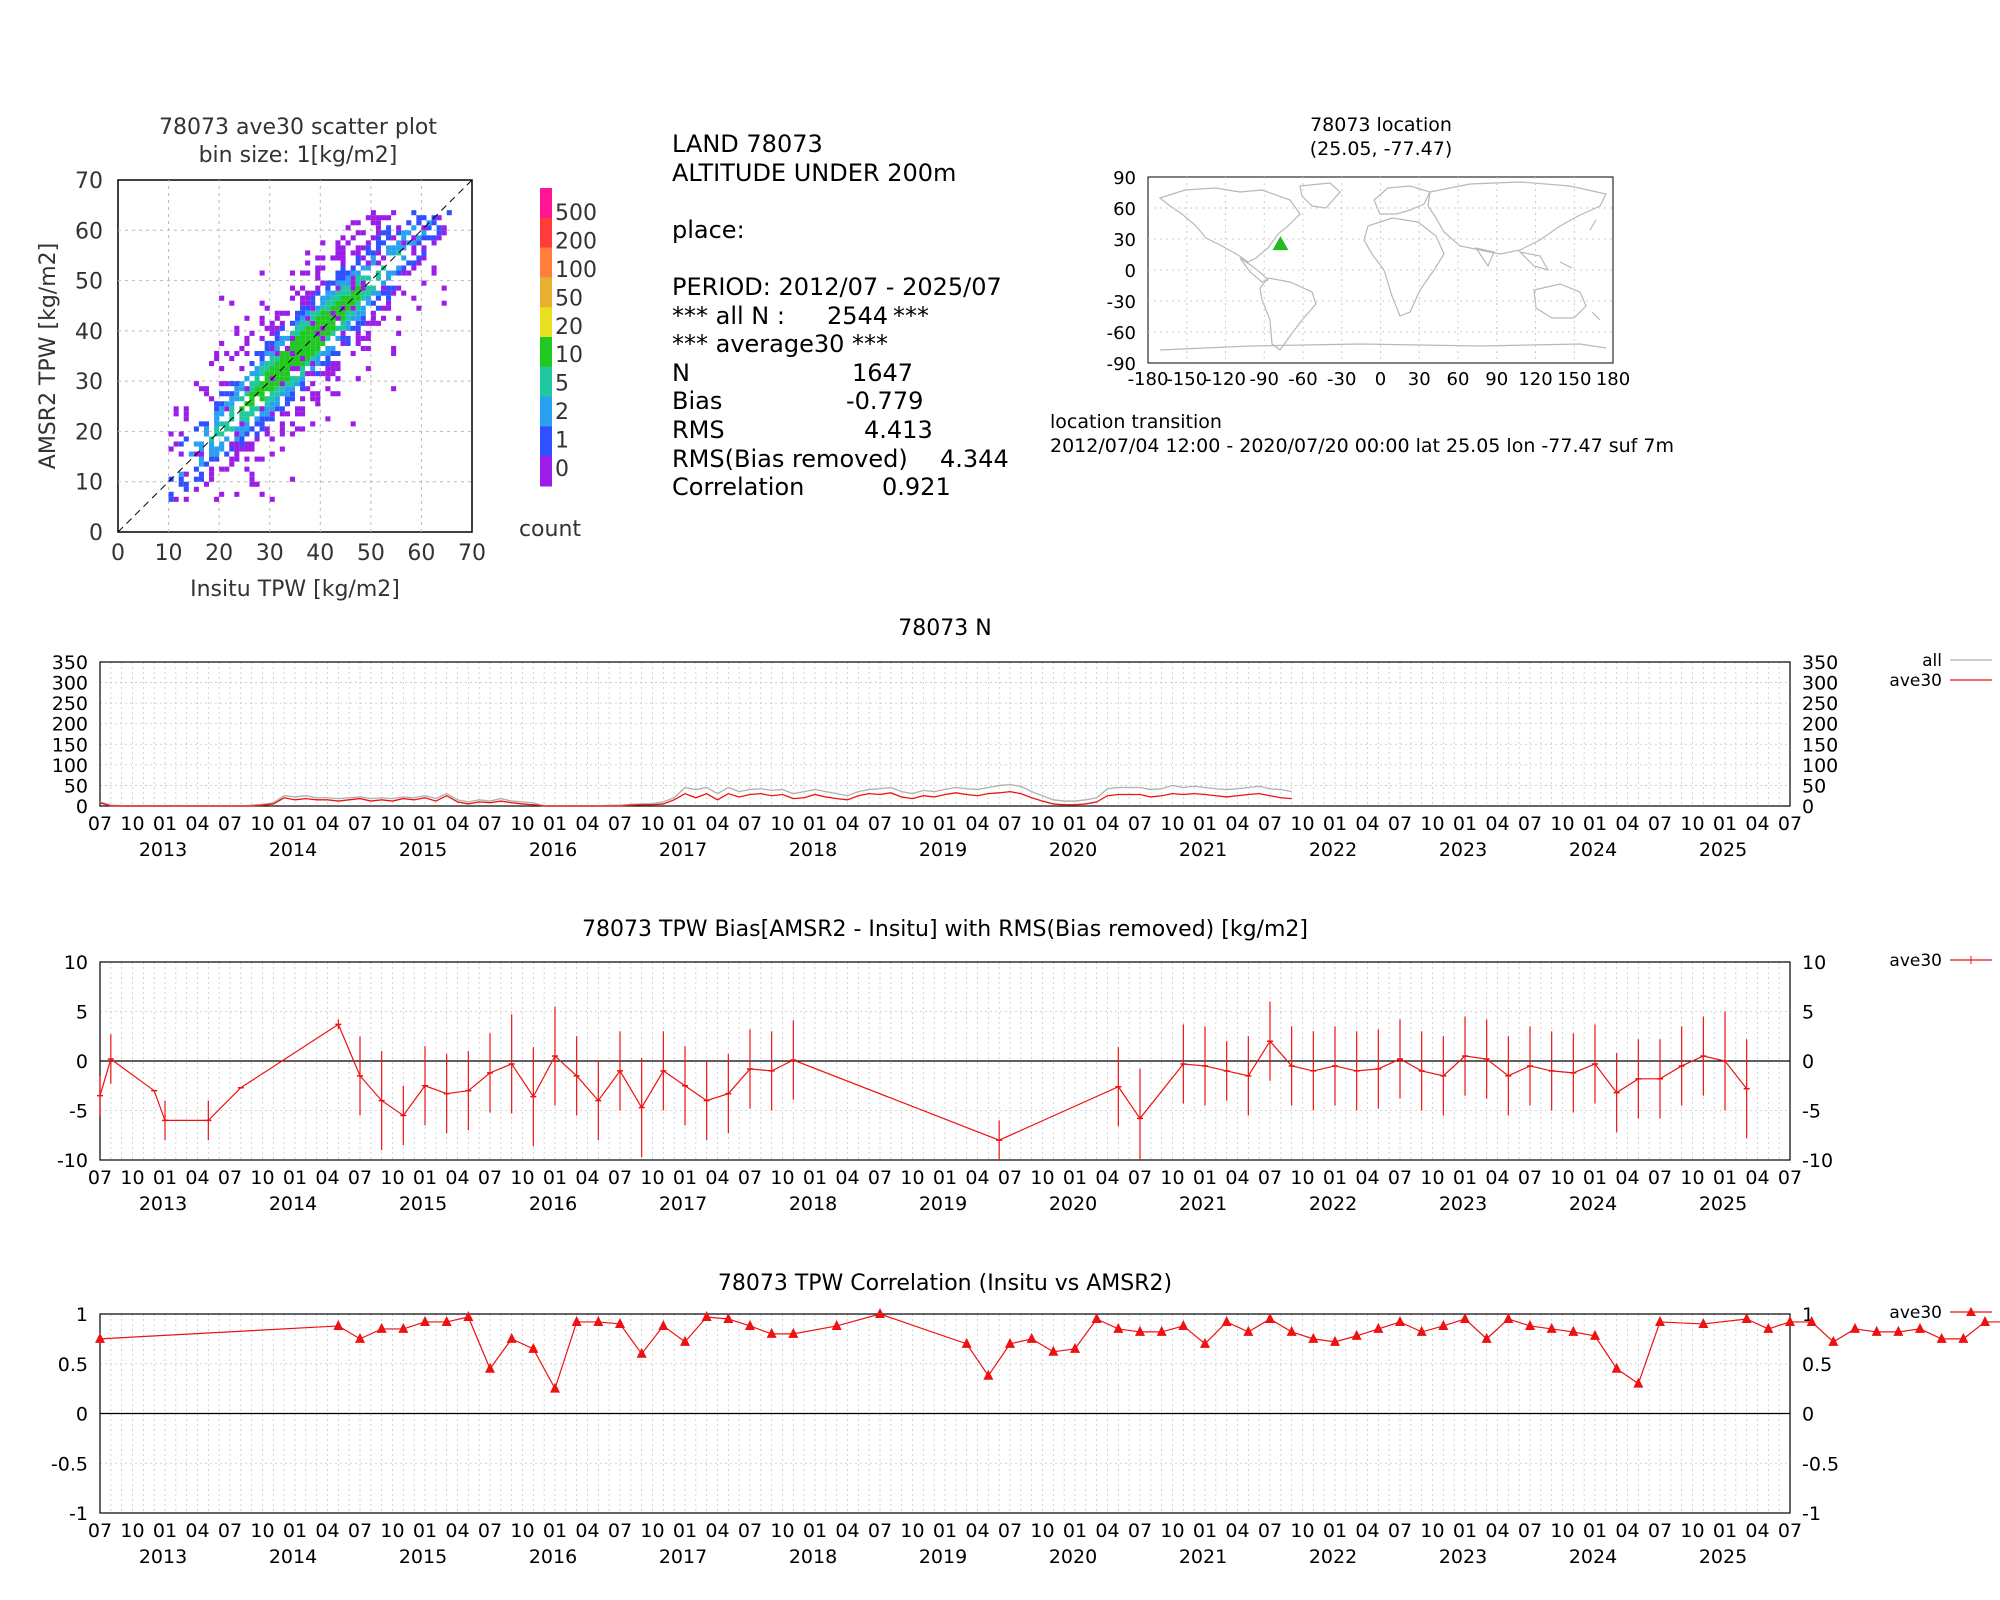 Image resolution: width=2000 pixels, height=1600 pixels. Describe the element at coordinates (70, 663) in the screenshot. I see `panel-y-tick-left: 350` at that location.